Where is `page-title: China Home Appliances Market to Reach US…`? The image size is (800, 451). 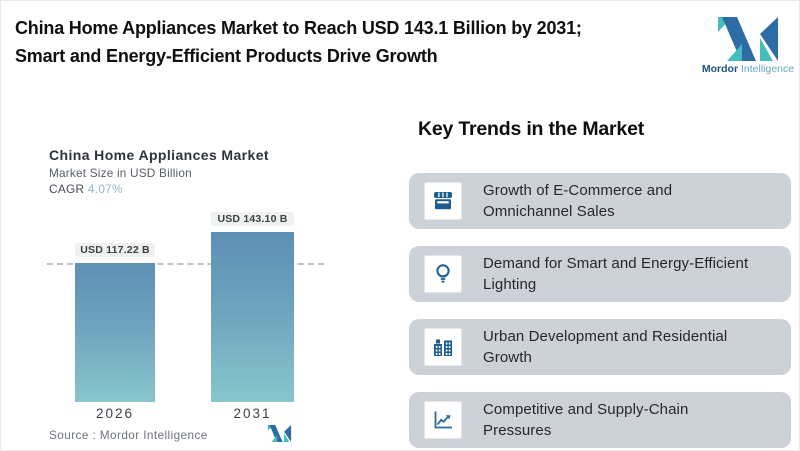
page-title: China Home Appliances Market to Reach US… is located at coordinates (298, 42).